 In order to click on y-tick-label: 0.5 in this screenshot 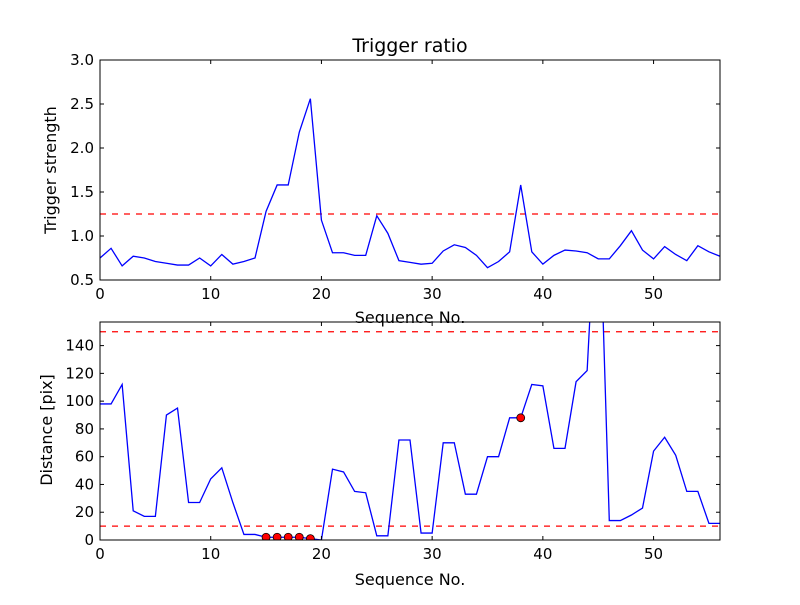, I will do `click(82, 280)`.